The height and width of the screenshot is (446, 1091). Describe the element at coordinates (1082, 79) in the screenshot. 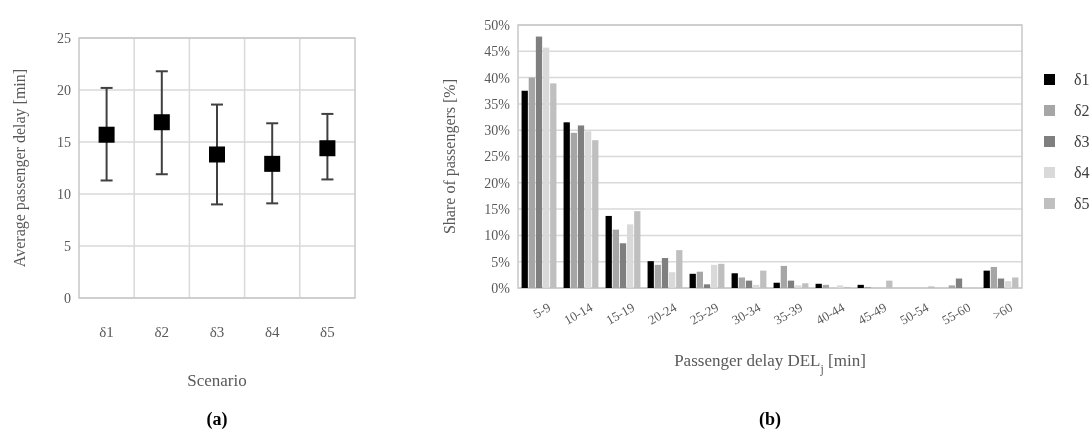

I see `legend-label: δ1` at that location.